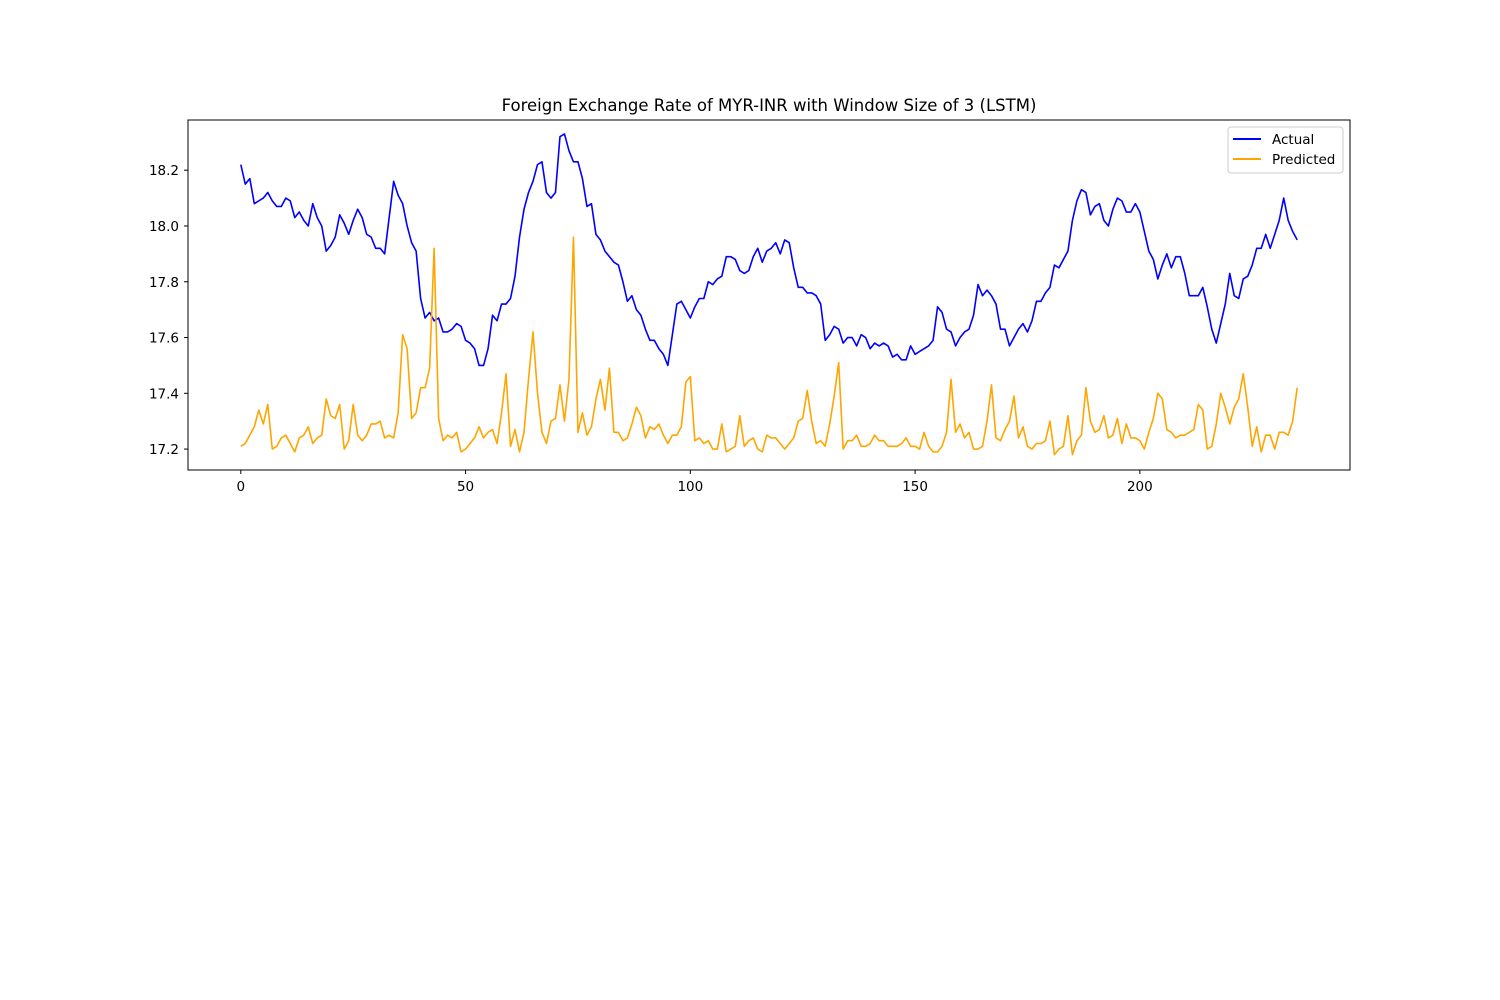  Describe the element at coordinates (465, 487) in the screenshot. I see `x-tick-label: 50` at that location.